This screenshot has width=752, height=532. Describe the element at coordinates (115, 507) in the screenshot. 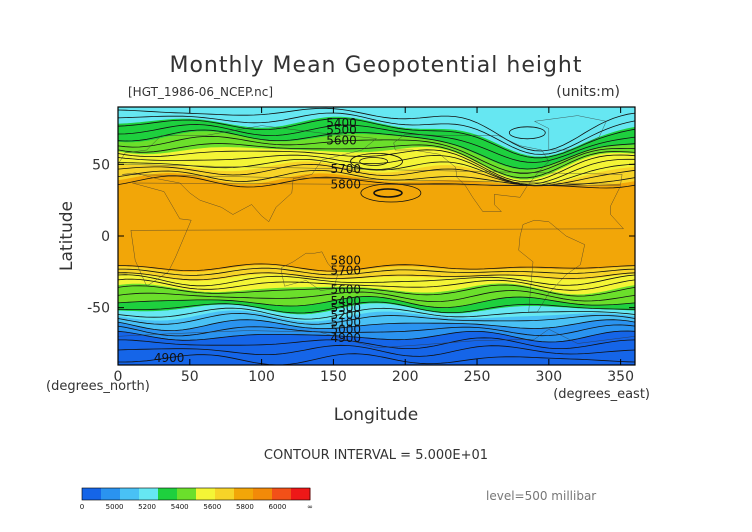

I see `colorbar-tick-label: 5000` at that location.